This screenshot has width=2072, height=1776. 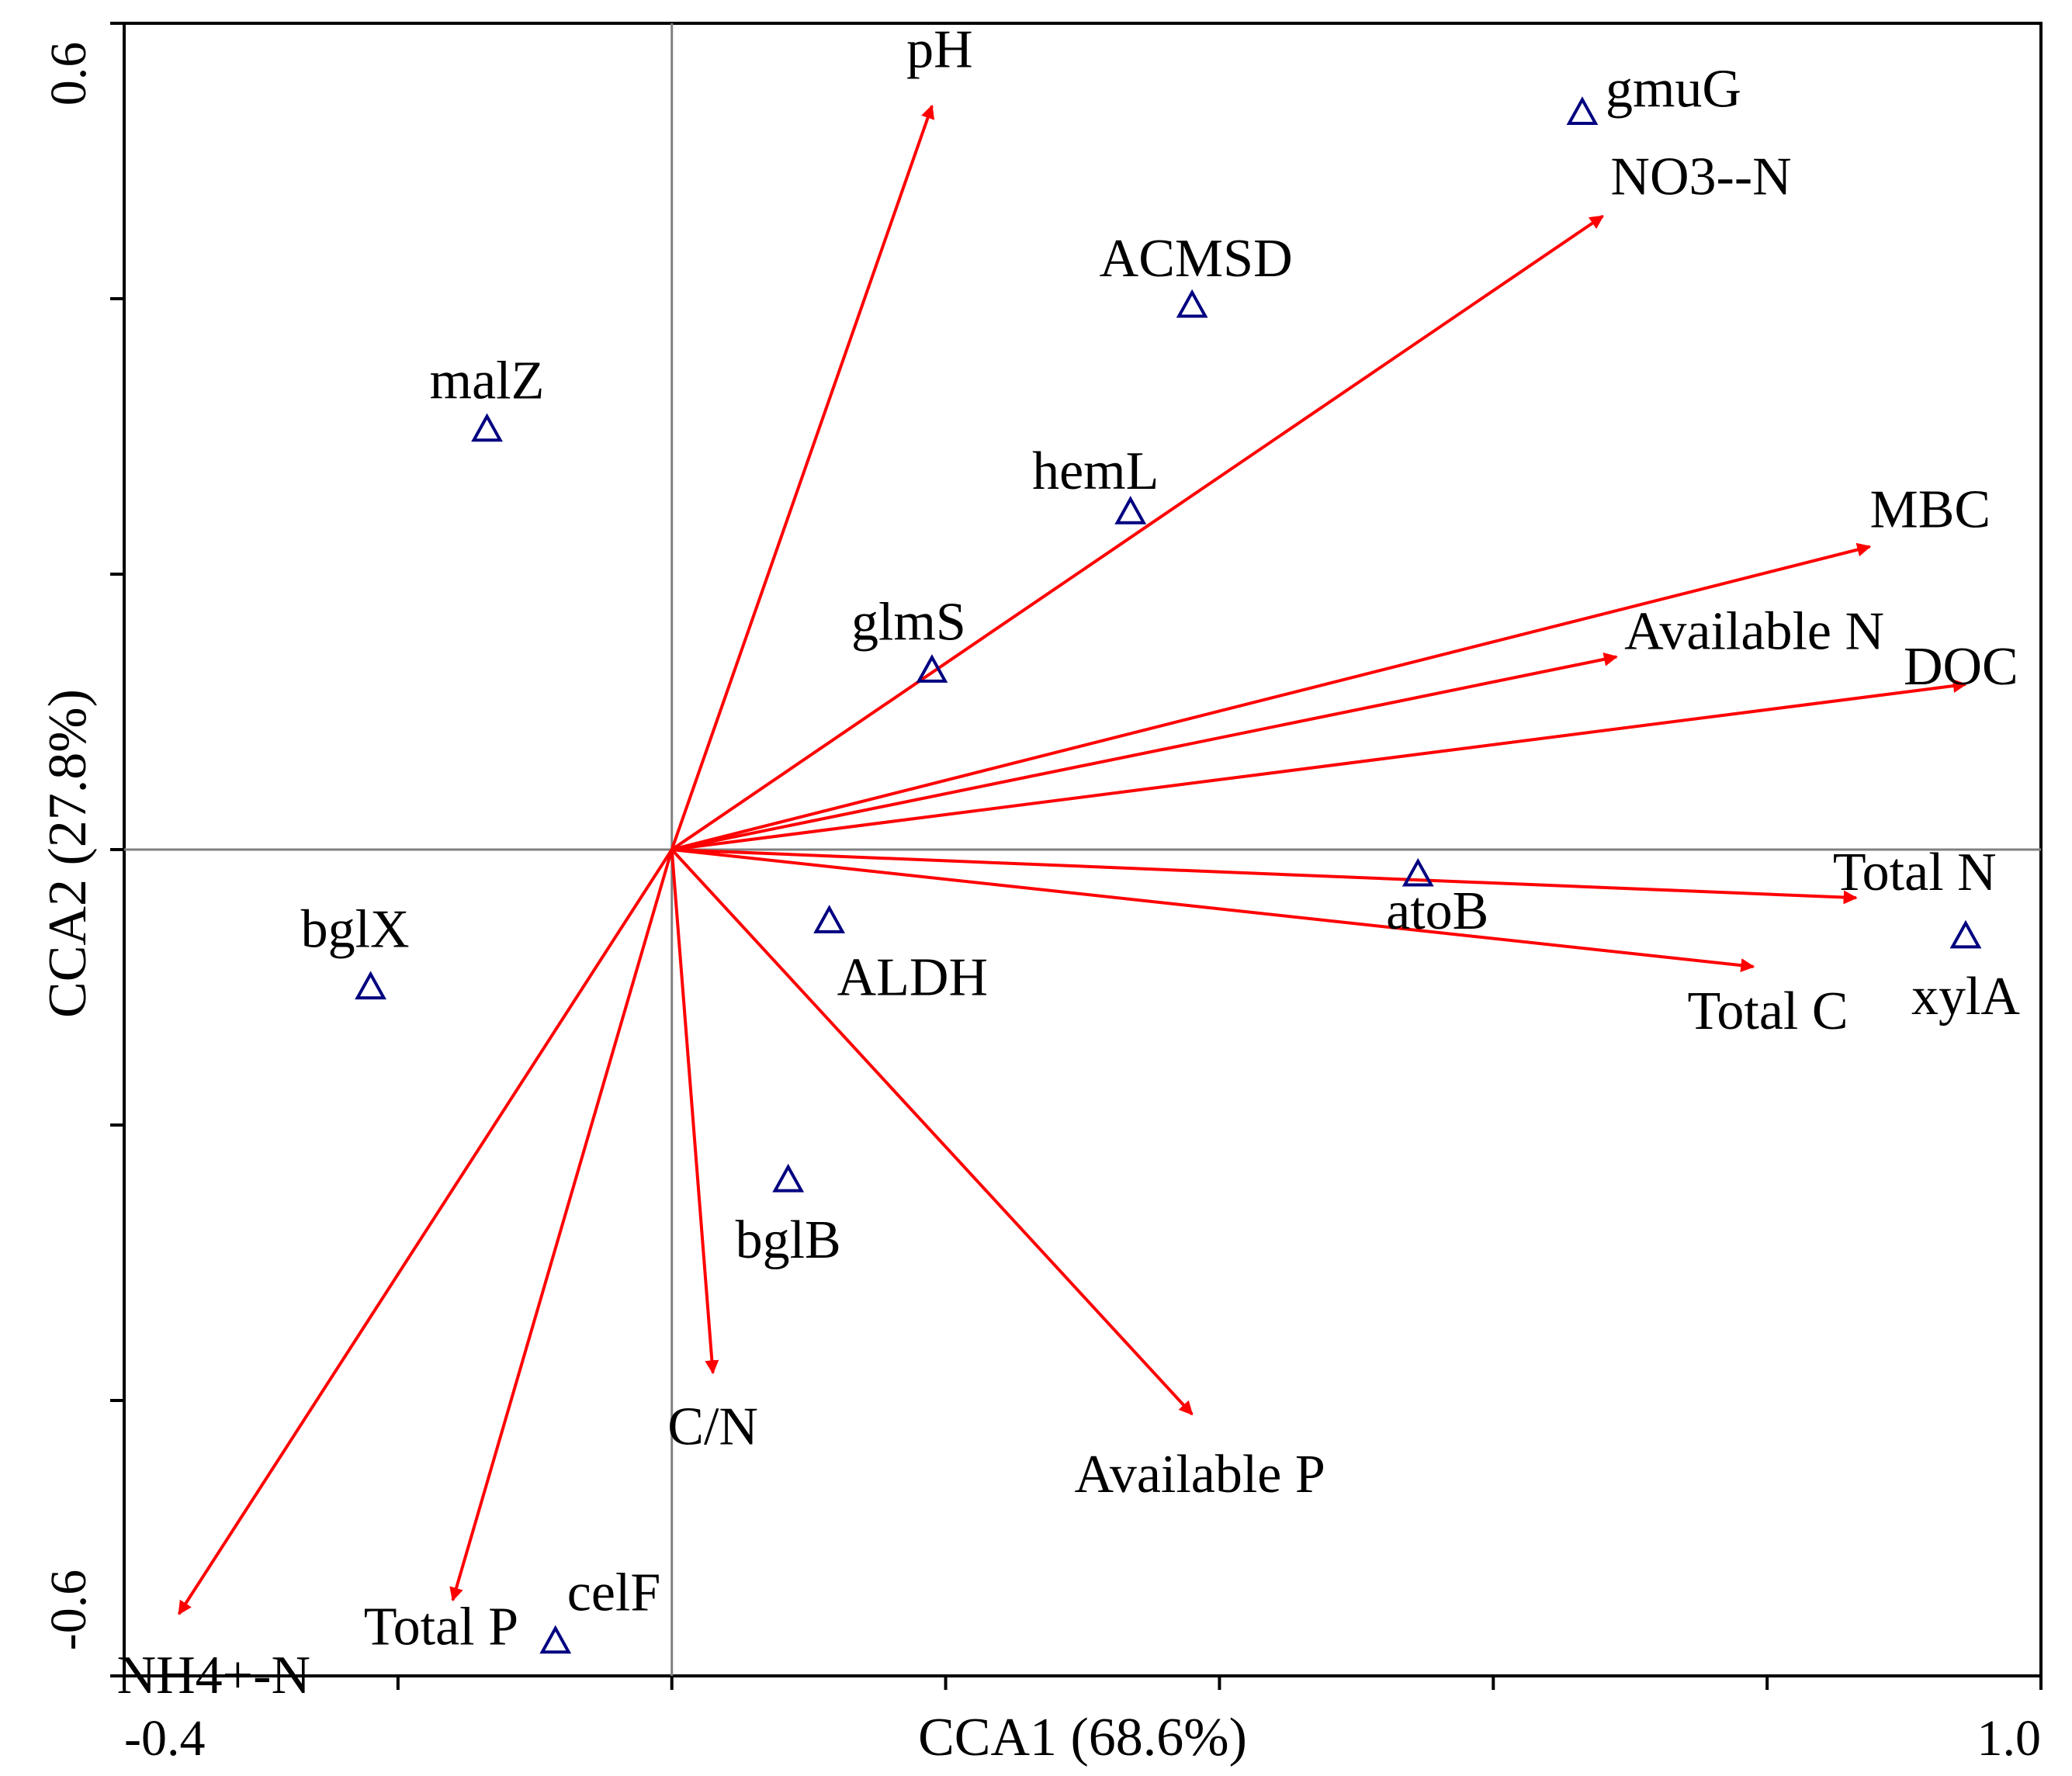 I want to click on vector-mbc, so click(x=1271, y=696).